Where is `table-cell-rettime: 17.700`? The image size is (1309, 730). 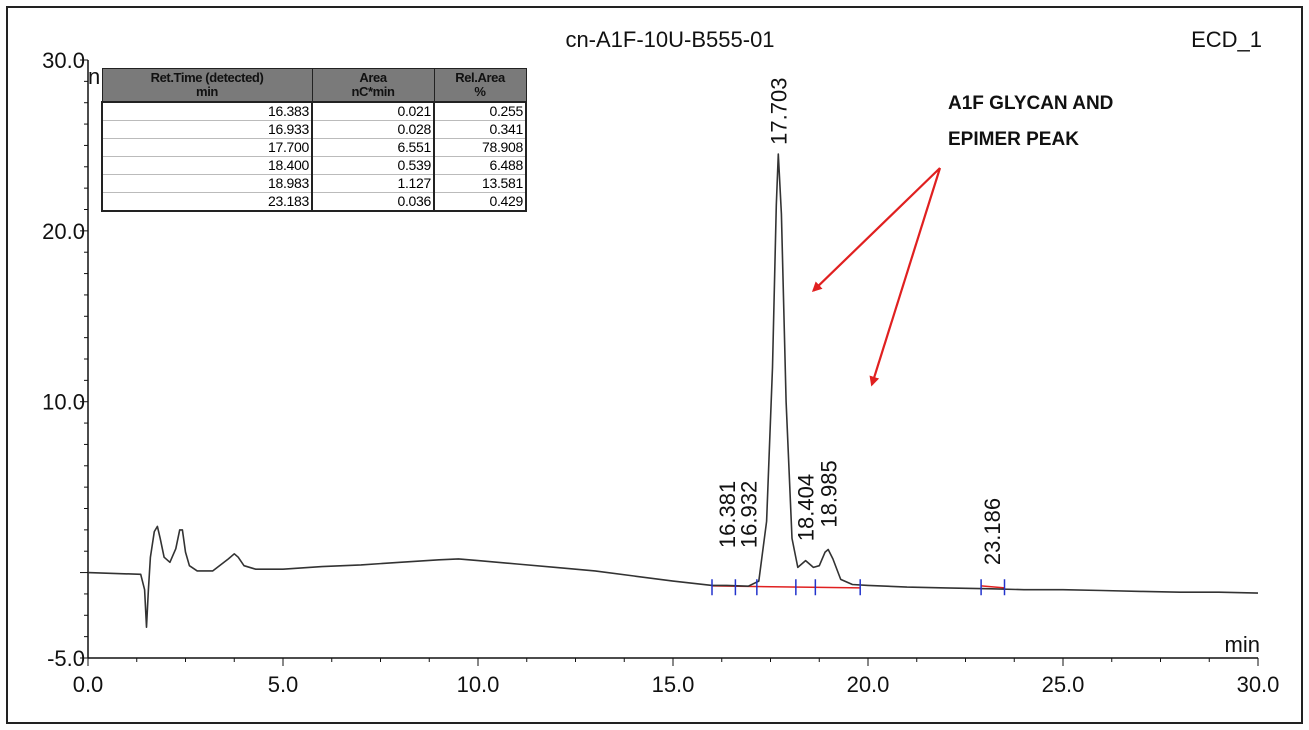 table-cell-rettime: 17.700 is located at coordinates (207, 147).